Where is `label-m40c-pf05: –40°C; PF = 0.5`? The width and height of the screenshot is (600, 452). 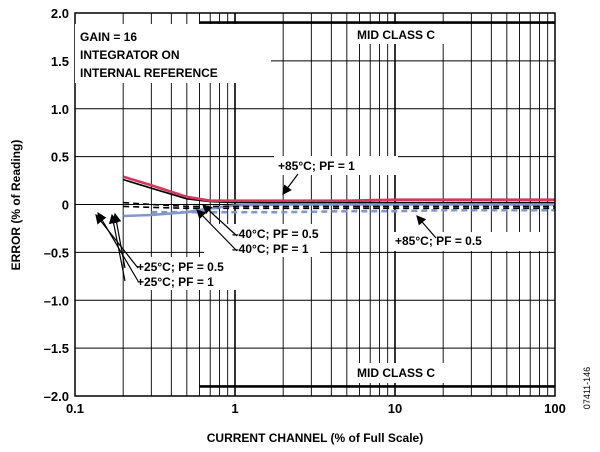 label-m40c-pf05: –40°C; PF = 0.5 is located at coordinates (275, 234).